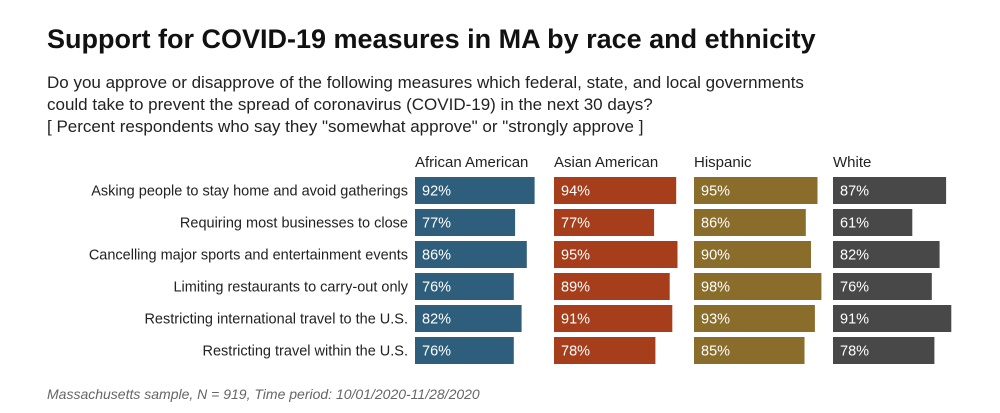 The height and width of the screenshot is (413, 1000). I want to click on bar-value-label: 94%, so click(575, 192).